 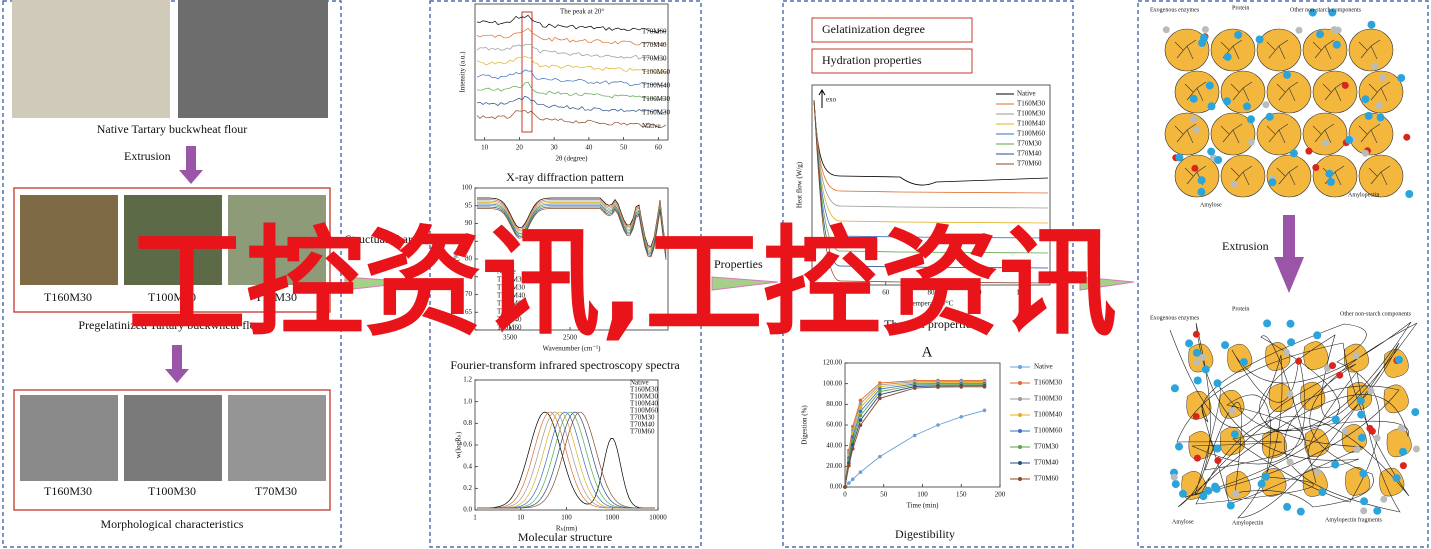 I want to click on x-tick-label: 0, so click(x=845, y=495).